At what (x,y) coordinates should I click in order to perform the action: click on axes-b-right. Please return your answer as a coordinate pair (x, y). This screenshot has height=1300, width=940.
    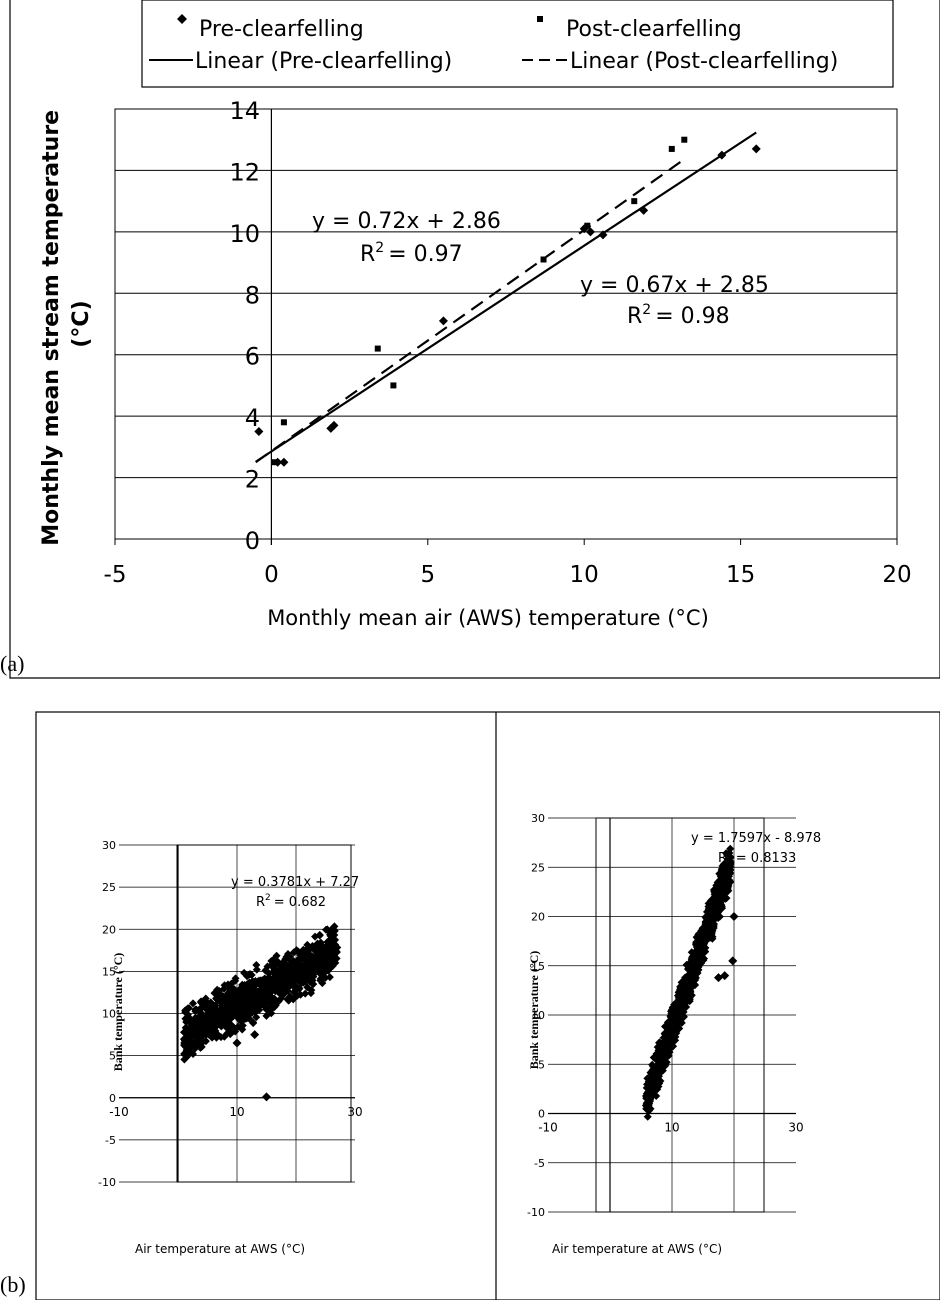
    Looking at the image, I should click on (672, 1015).